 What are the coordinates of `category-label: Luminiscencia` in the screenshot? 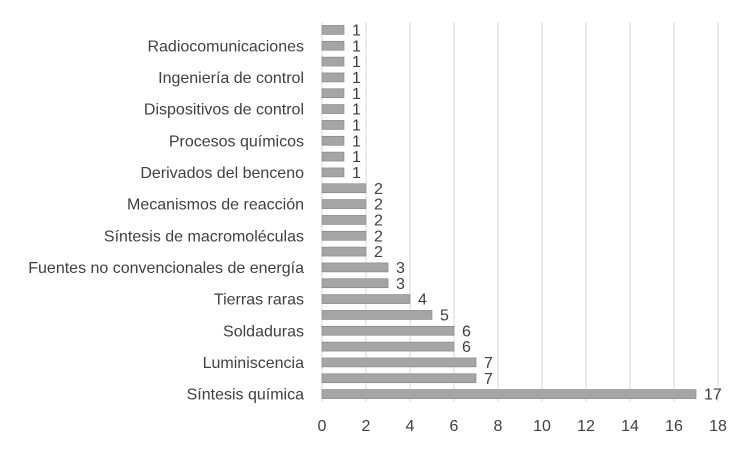 It's located at (253, 363).